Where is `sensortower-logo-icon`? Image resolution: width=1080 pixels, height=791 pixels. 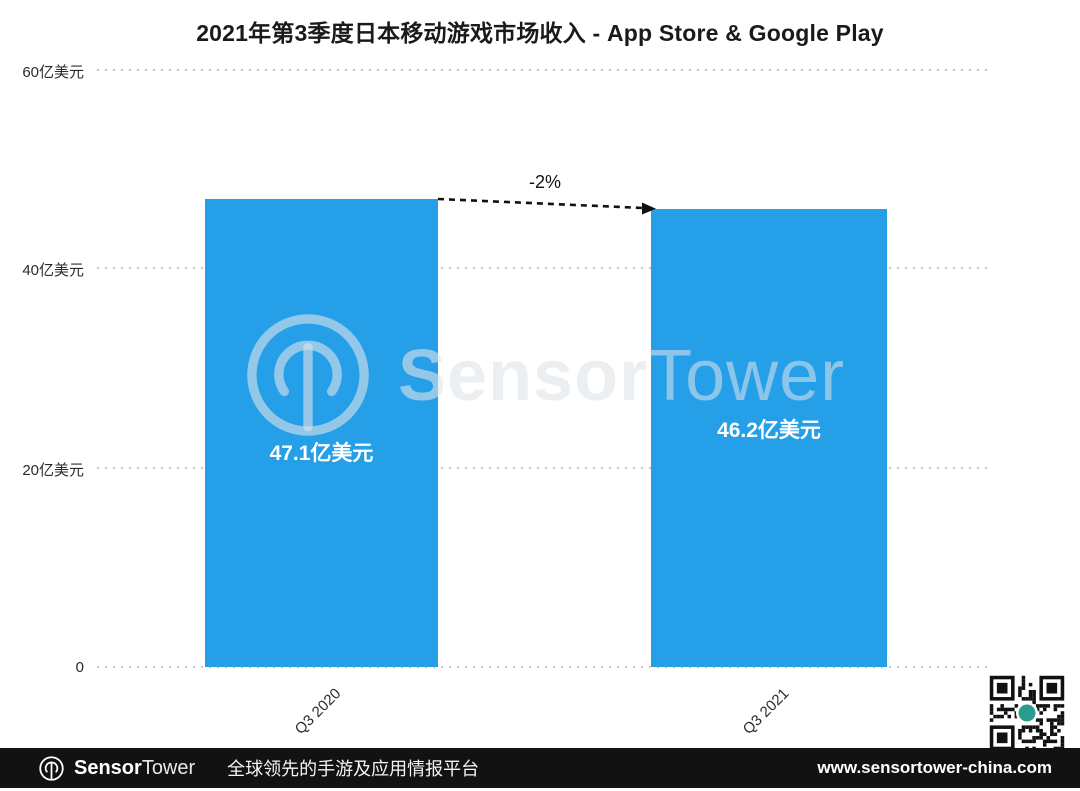 sensortower-logo-icon is located at coordinates (51, 768).